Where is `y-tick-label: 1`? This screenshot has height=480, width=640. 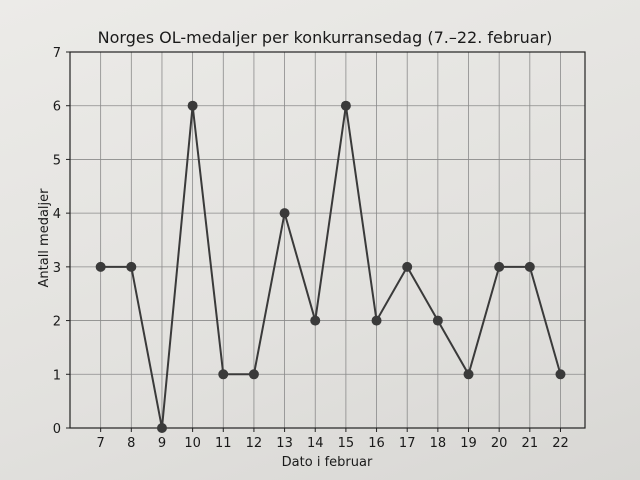 y-tick-label: 1 is located at coordinates (57, 375).